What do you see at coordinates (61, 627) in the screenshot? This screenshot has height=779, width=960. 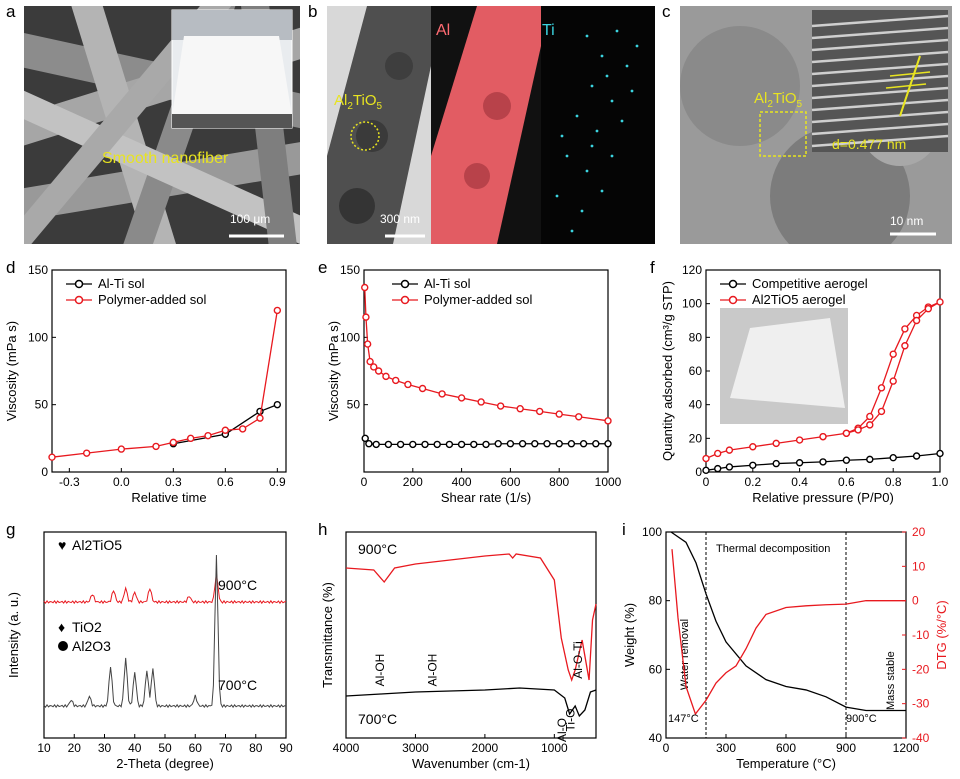 I see `chart-g-legend-diamond-symbol: ♦` at bounding box center [61, 627].